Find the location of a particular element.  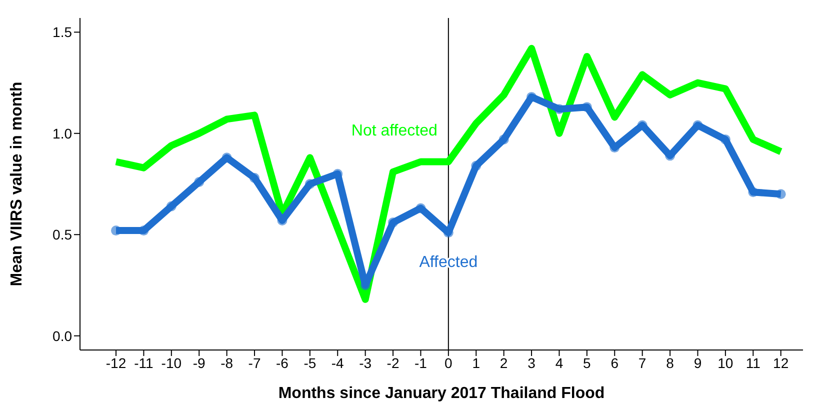

x-tick-label: 12 is located at coordinates (781, 362).